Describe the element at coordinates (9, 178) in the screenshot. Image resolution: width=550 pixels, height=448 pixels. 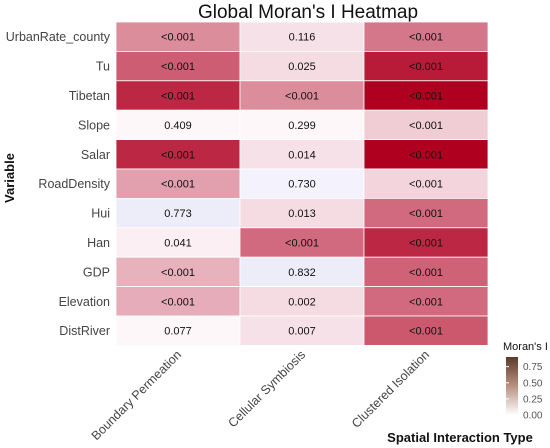
I see `y-axis-title: Variable` at that location.